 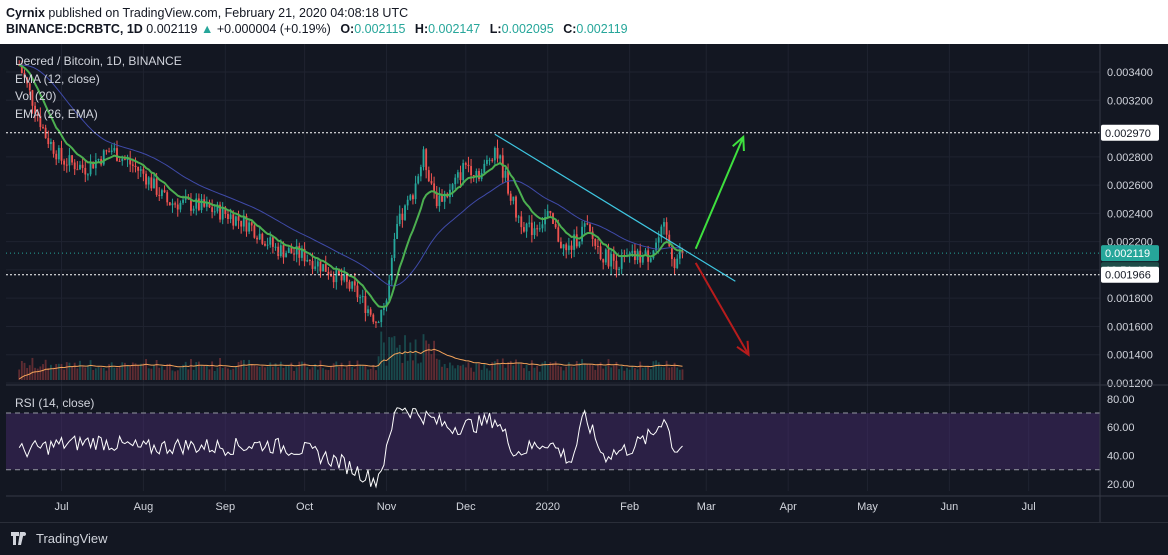 What do you see at coordinates (1130, 327) in the screenshot?
I see `y-tick-label: 0.001600` at bounding box center [1130, 327].